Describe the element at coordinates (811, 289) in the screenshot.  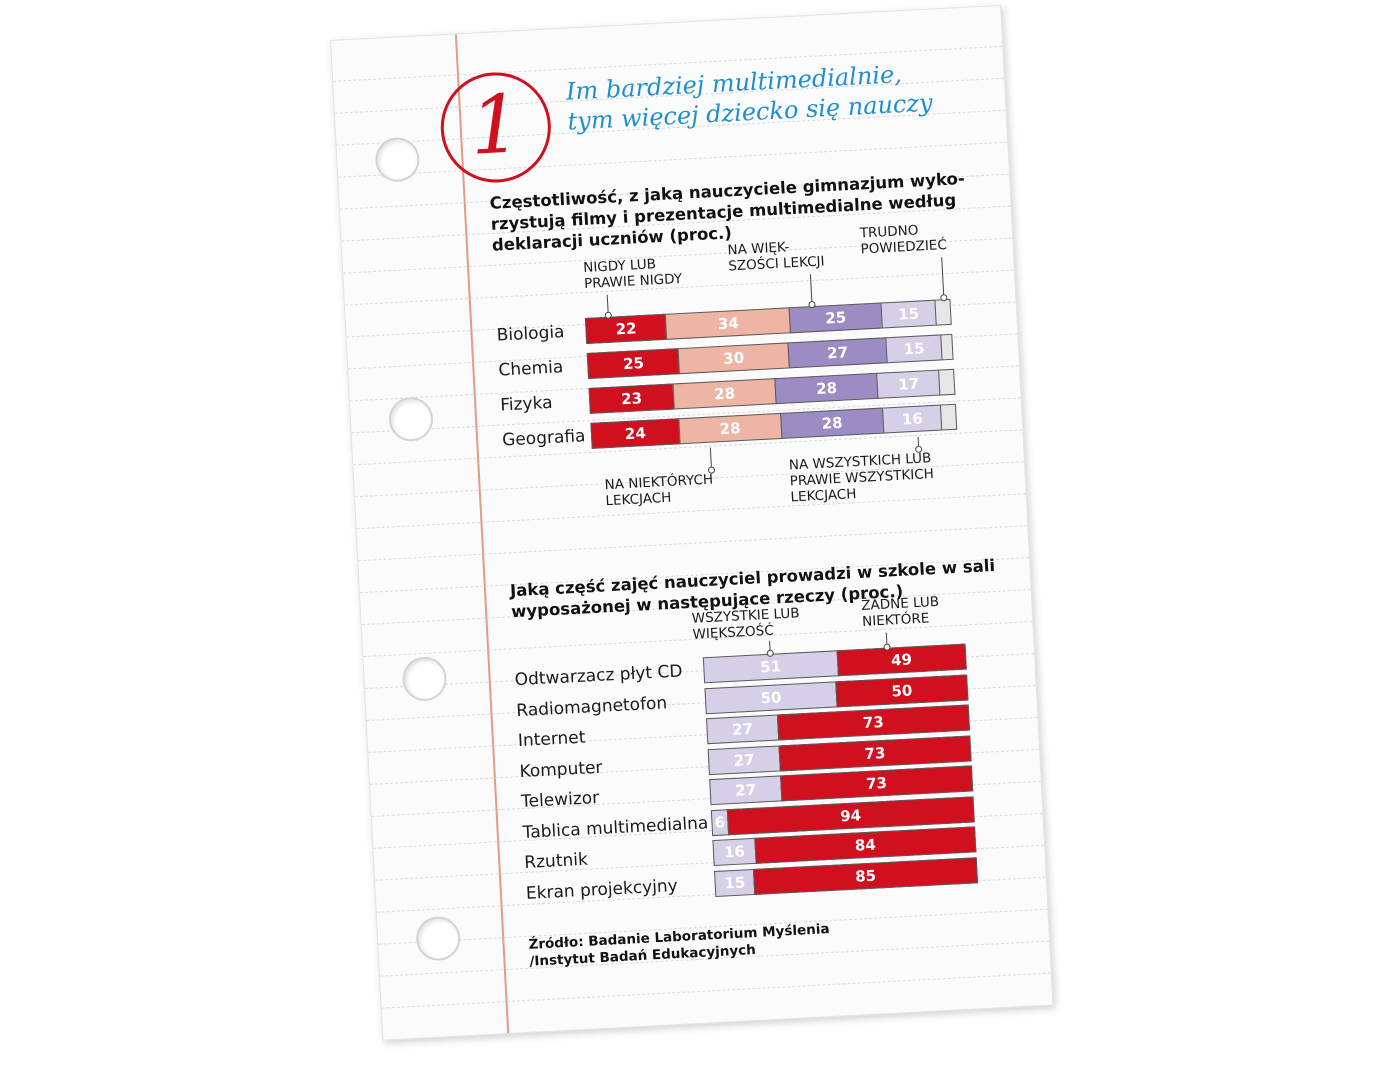
I see `legend-wiekszosci-pin` at that location.